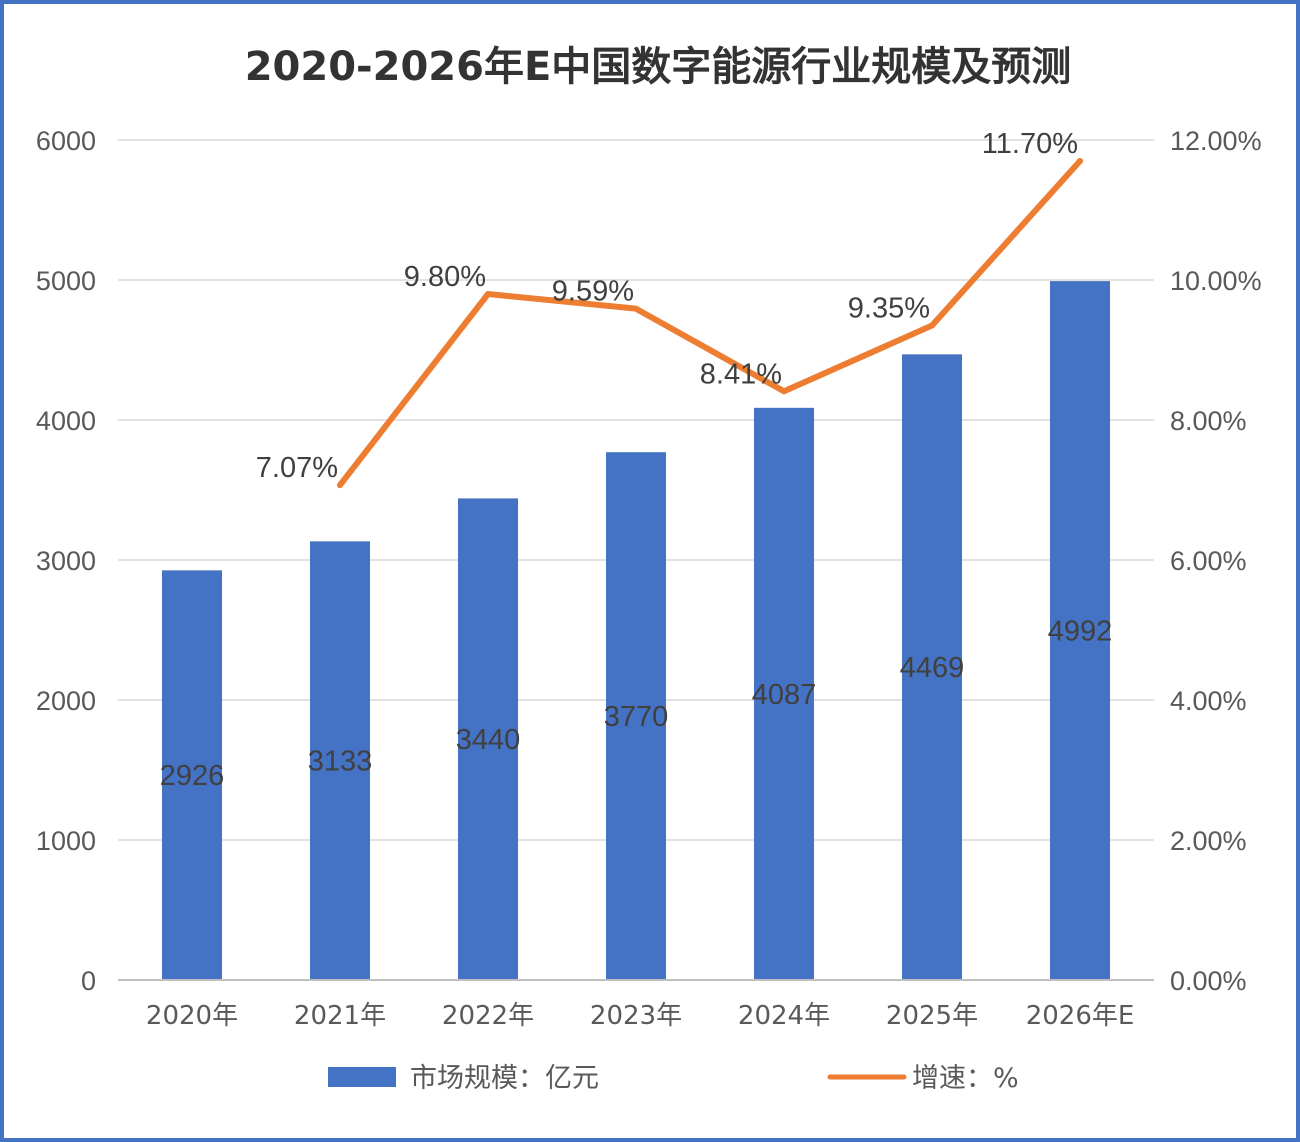 The height and width of the screenshot is (1142, 1300). Describe the element at coordinates (488, 1016) in the screenshot. I see `x-tick-label: 2022年` at that location.